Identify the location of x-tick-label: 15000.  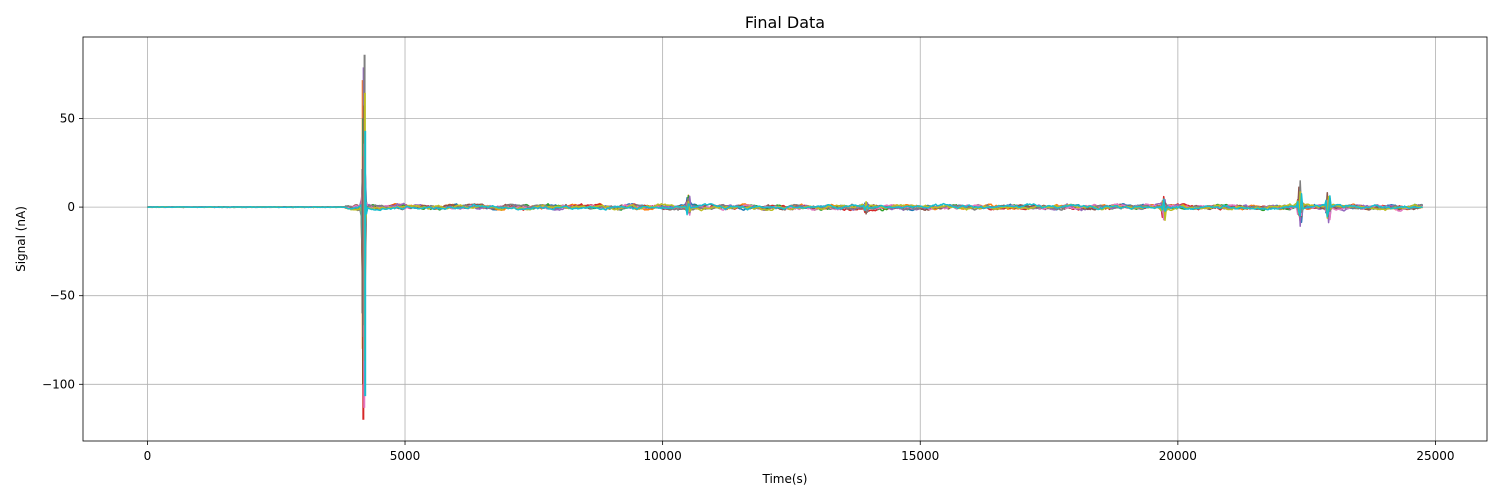
(920, 456).